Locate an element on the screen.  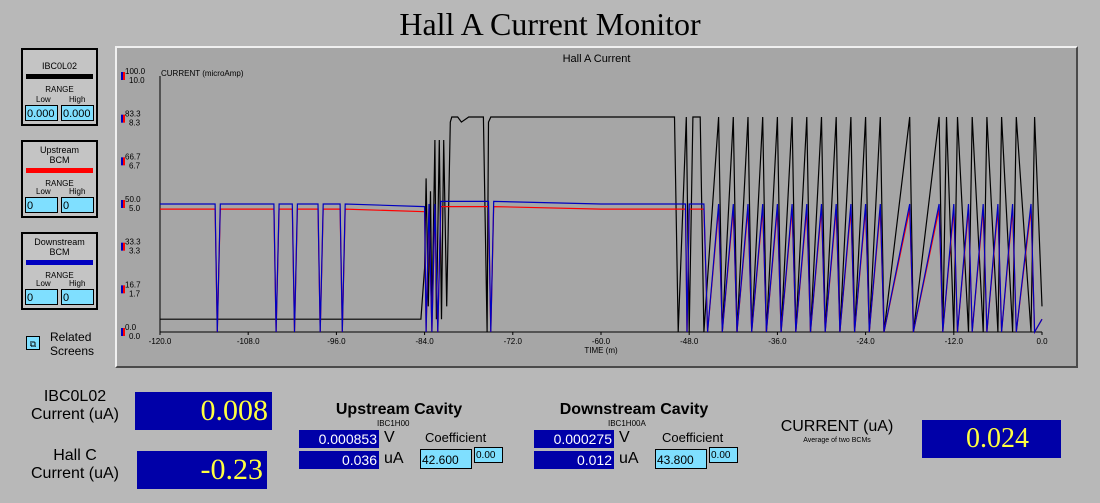
upstream-coef-input: 42.600 is located at coordinates (446, 459).